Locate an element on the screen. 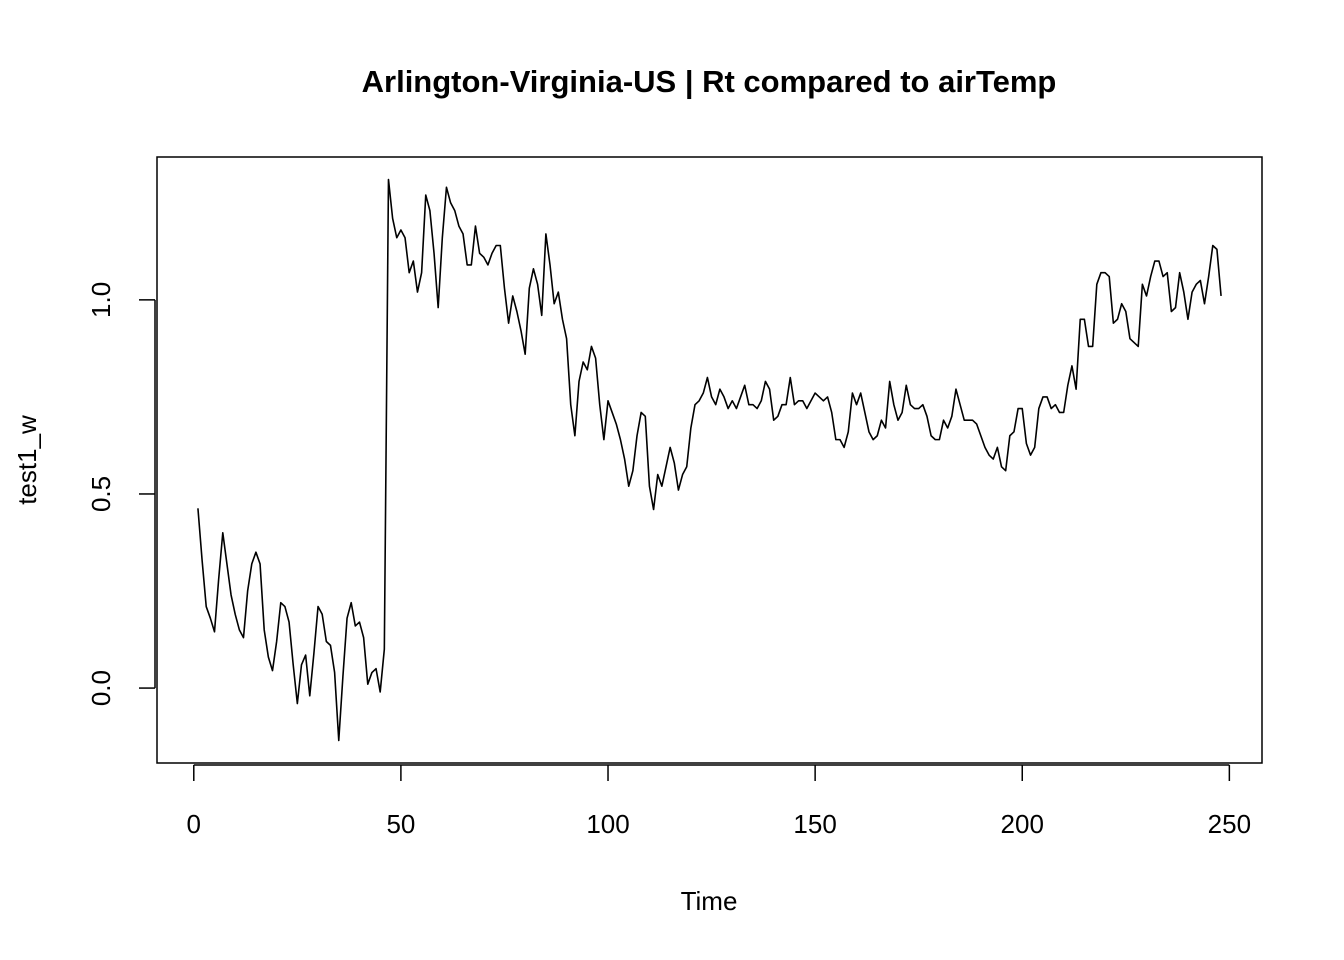 The width and height of the screenshot is (1344, 960). x-tick-label: 250 is located at coordinates (1229, 824).